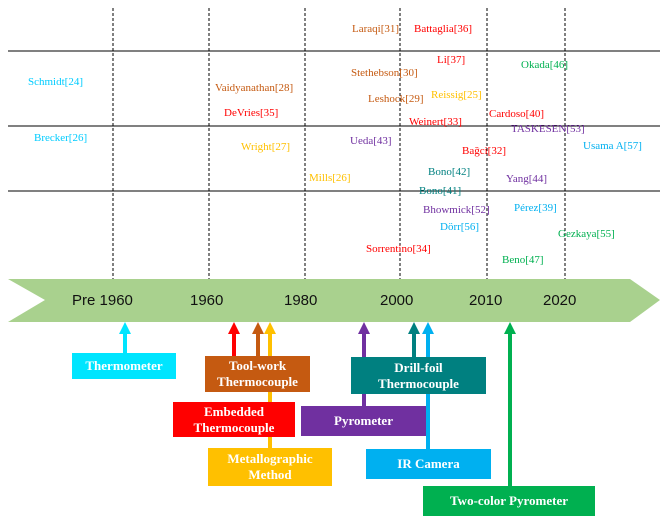 The width and height of the screenshot is (672, 525). Describe the element at coordinates (456, 210) in the screenshot. I see `ref-bhowmick: Bhowmick[52]` at that location.